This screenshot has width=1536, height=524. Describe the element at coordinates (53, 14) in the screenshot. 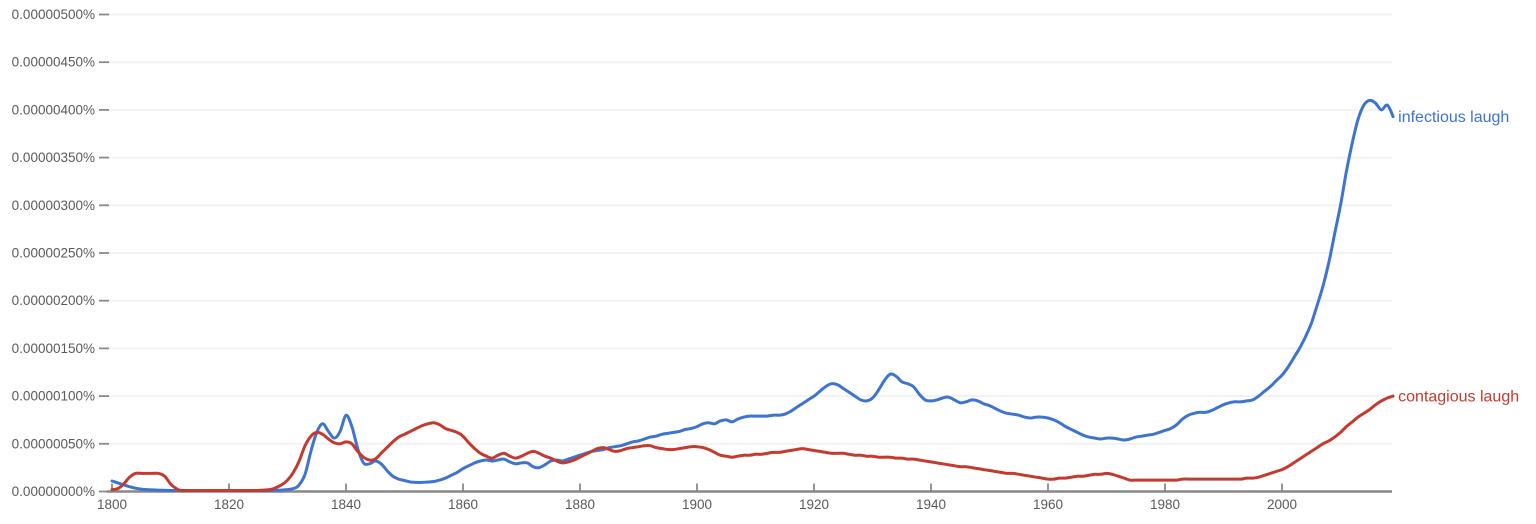

I see `y-axis-tick-label: 0.00000500%` at that location.